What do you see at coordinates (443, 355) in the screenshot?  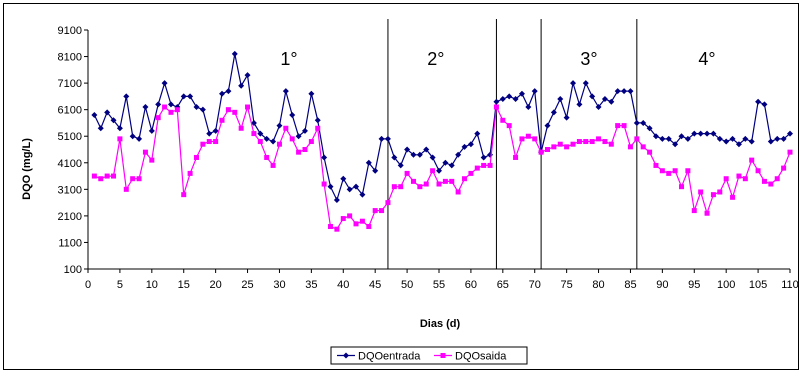 I see `legend-marker-DQOsaida` at bounding box center [443, 355].